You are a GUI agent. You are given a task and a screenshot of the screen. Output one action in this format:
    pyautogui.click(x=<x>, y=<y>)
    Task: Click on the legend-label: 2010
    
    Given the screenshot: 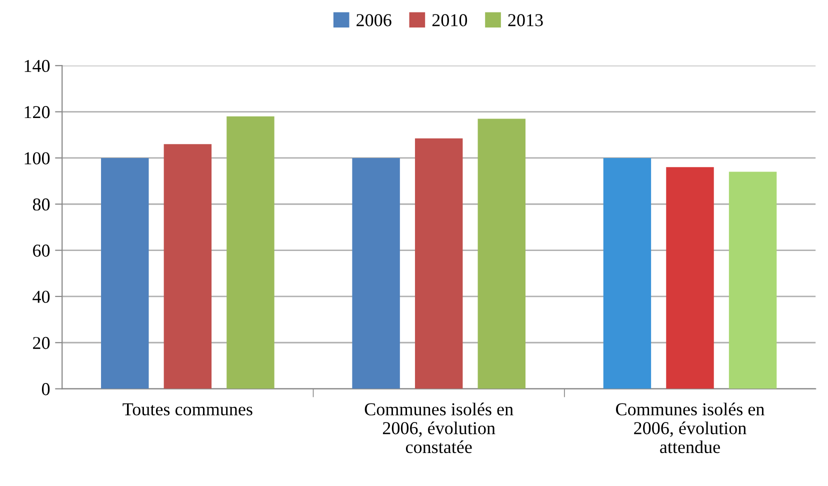 What is the action you would take?
    pyautogui.click(x=450, y=20)
    